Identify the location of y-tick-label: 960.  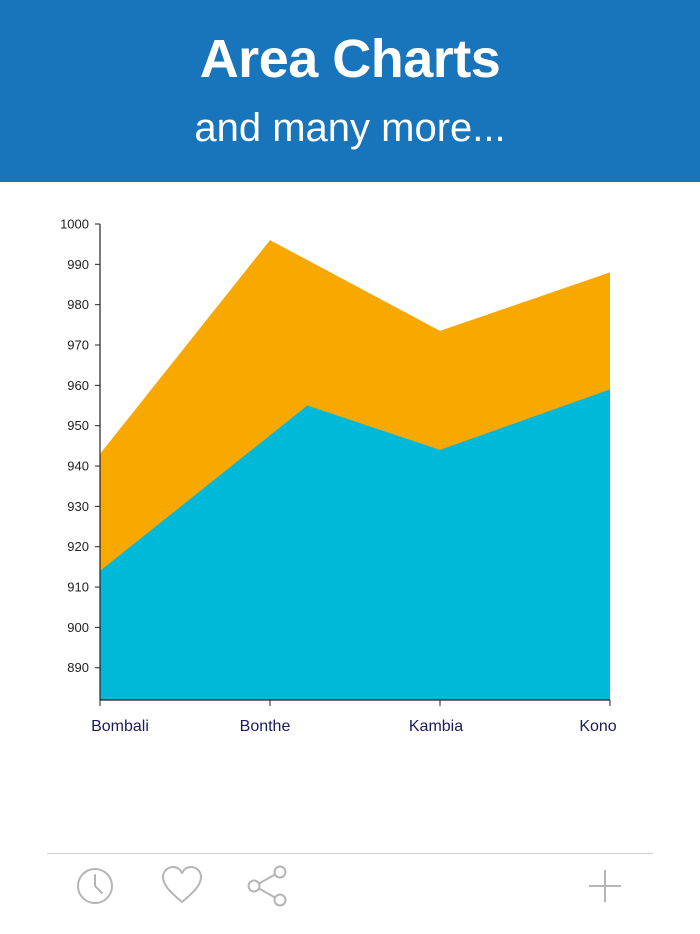
(78, 385).